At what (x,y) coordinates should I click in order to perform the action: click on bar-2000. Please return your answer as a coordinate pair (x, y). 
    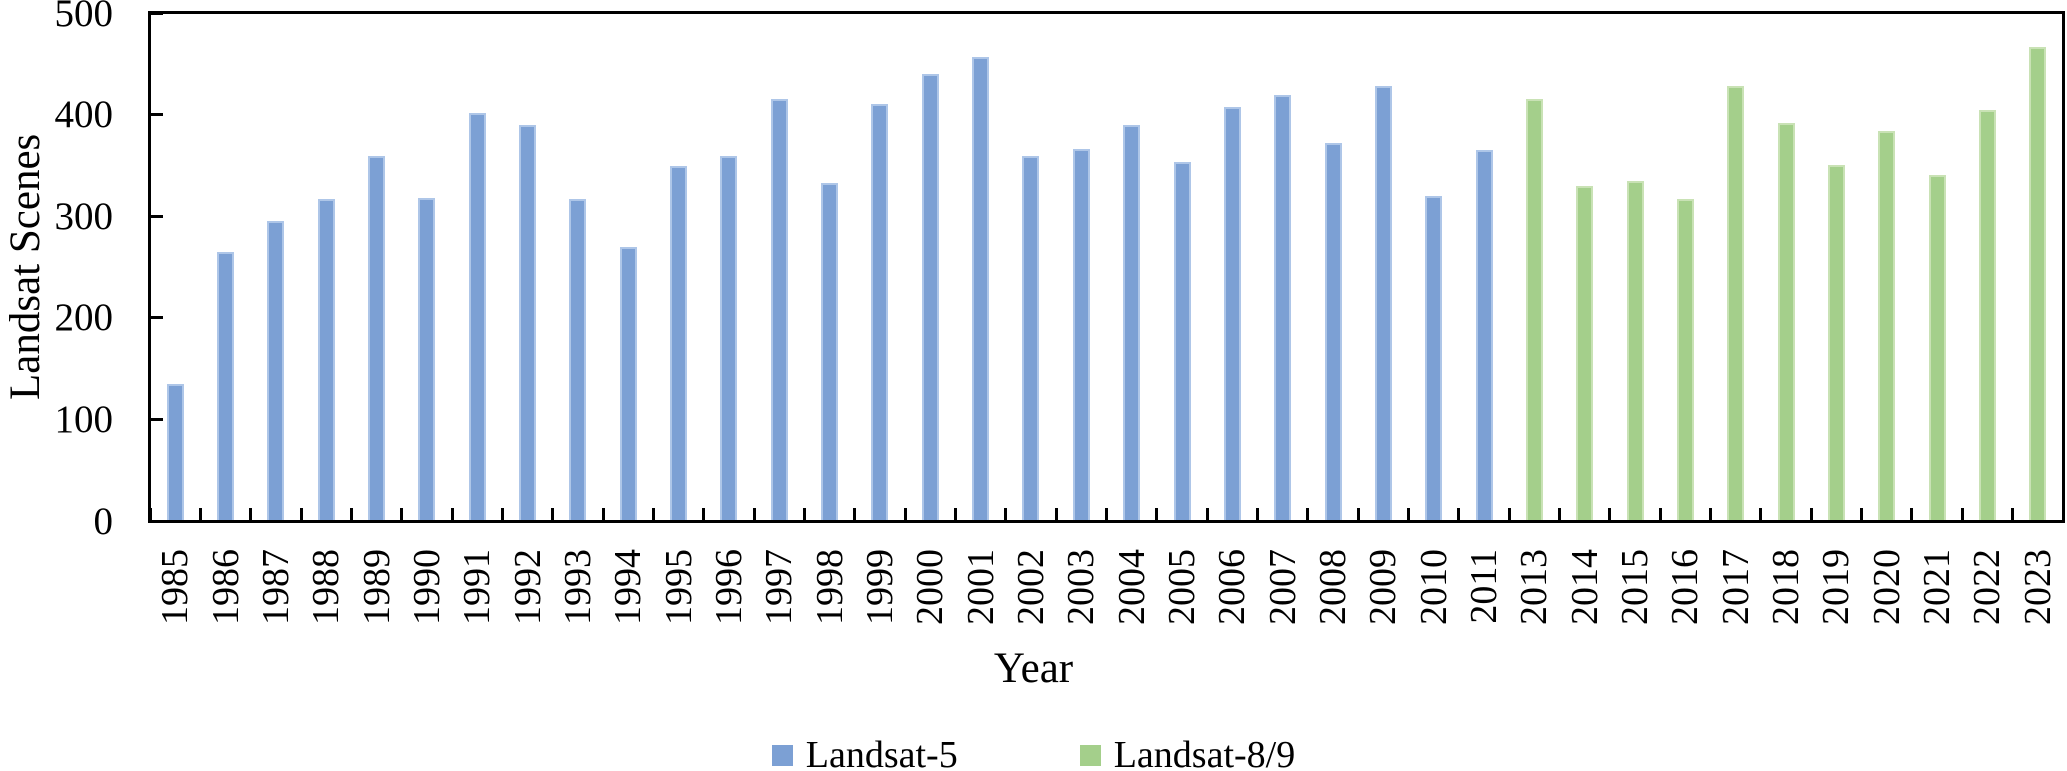
    Looking at the image, I should click on (930, 297).